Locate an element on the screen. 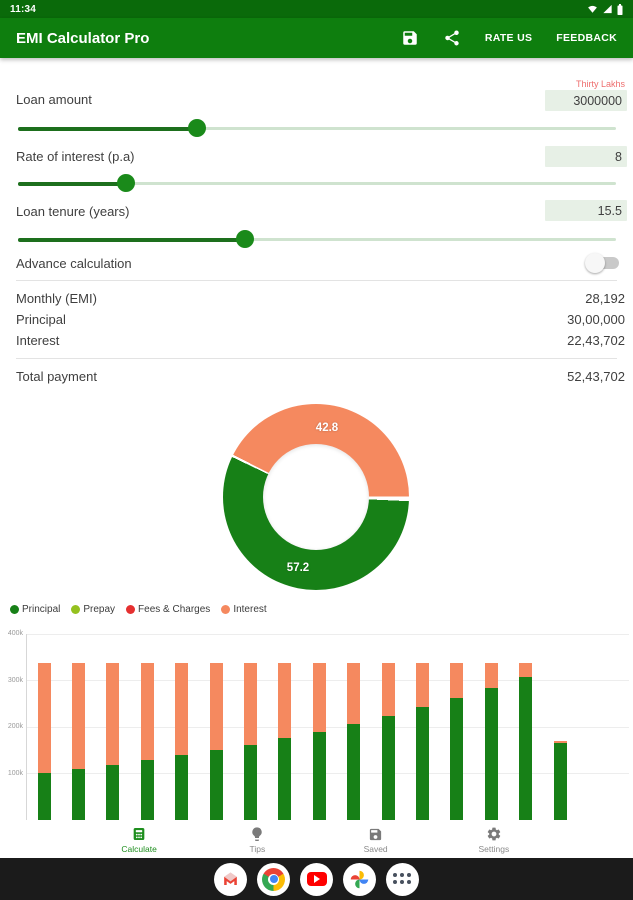 Image resolution: width=633 pixels, height=900 pixels. tab-calculate: Calculate is located at coordinates (139, 840).